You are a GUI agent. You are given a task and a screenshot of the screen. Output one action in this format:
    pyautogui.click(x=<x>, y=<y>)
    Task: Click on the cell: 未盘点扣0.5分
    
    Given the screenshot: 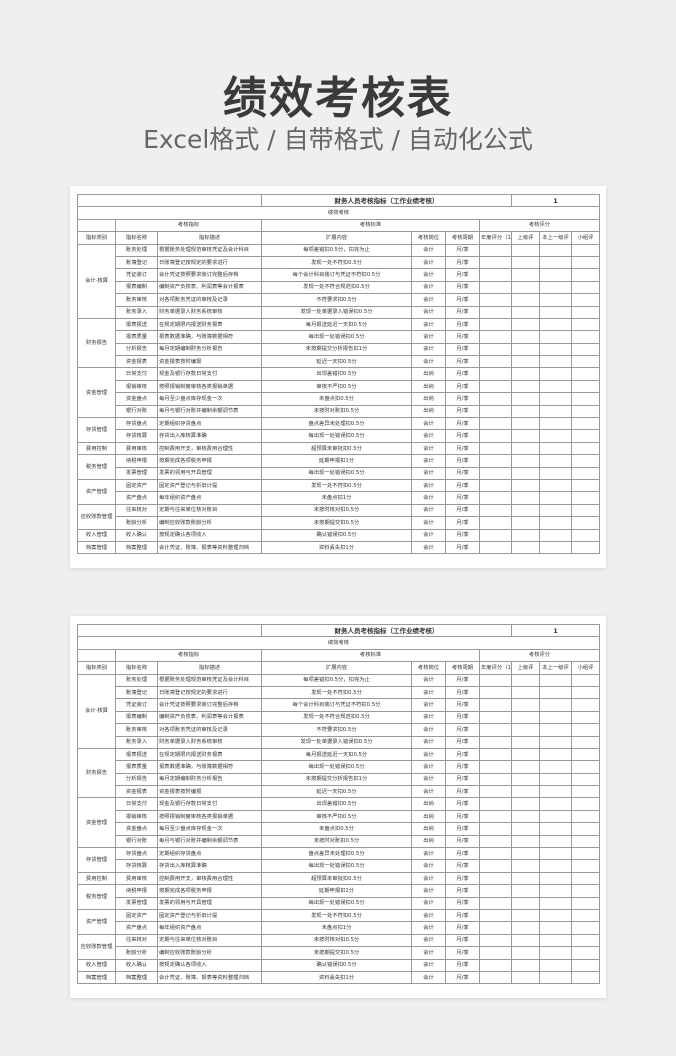 What is the action you would take?
    pyautogui.click(x=336, y=399)
    